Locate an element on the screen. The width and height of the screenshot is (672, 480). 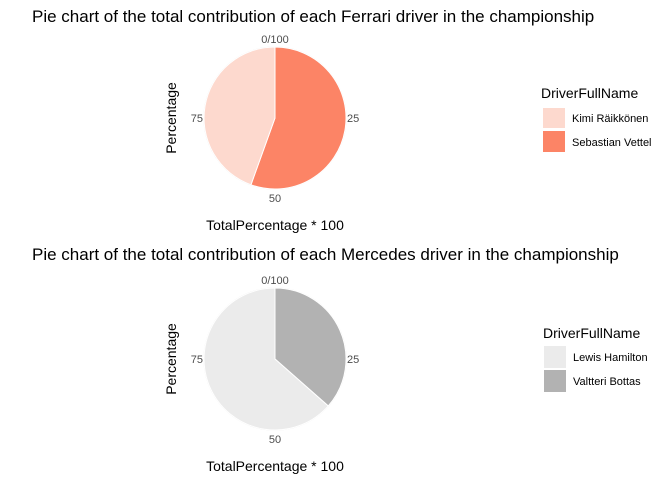
legend-label-lewis-hamilton: Lewis Hamilton is located at coordinates (610, 358).